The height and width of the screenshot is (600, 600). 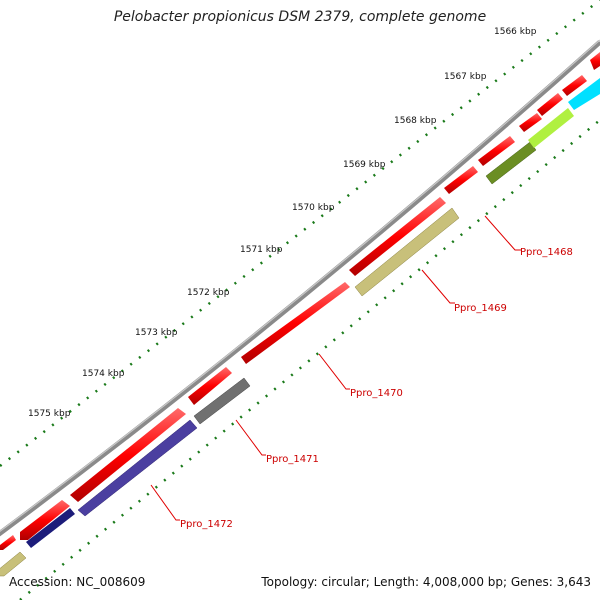 What do you see at coordinates (103, 374) in the screenshot?
I see `scale-label: 1574 kbp` at bounding box center [103, 374].